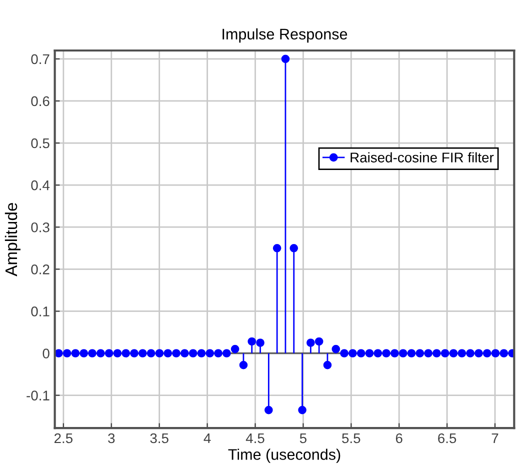  Describe the element at coordinates (303, 438) in the screenshot. I see `x-tick-label: 5` at that location.